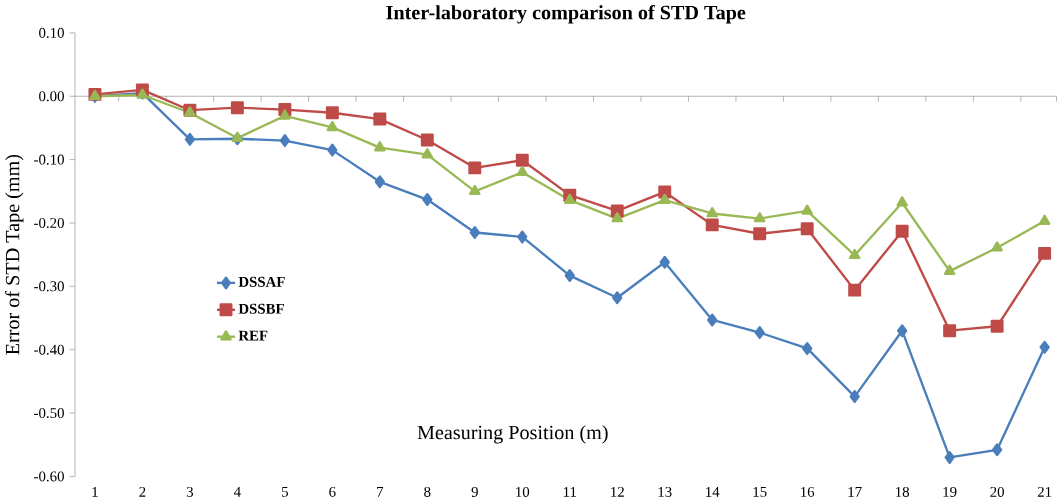 This screenshot has width=1057, height=502. What do you see at coordinates (570, 491) in the screenshot?
I see `x-tick-label: 11` at bounding box center [570, 491].